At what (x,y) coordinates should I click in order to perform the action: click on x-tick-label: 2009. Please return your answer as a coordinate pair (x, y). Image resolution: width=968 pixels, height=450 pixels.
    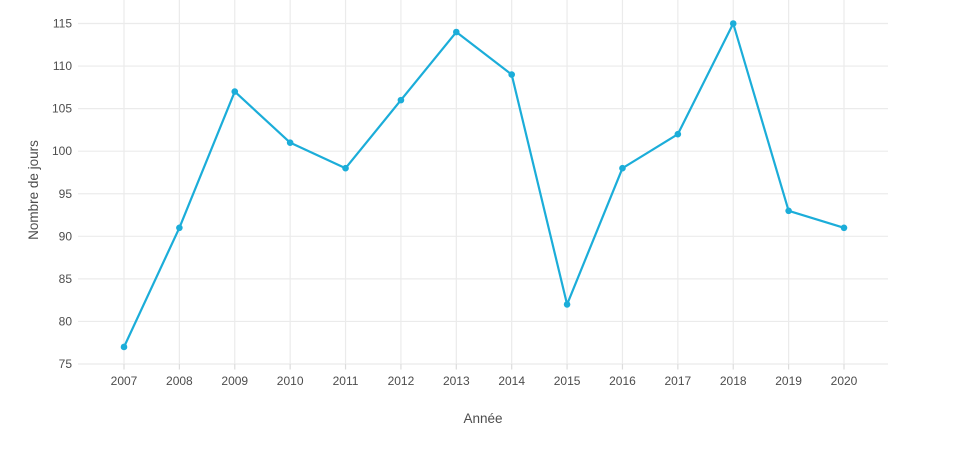
    Looking at the image, I should click on (234, 381).